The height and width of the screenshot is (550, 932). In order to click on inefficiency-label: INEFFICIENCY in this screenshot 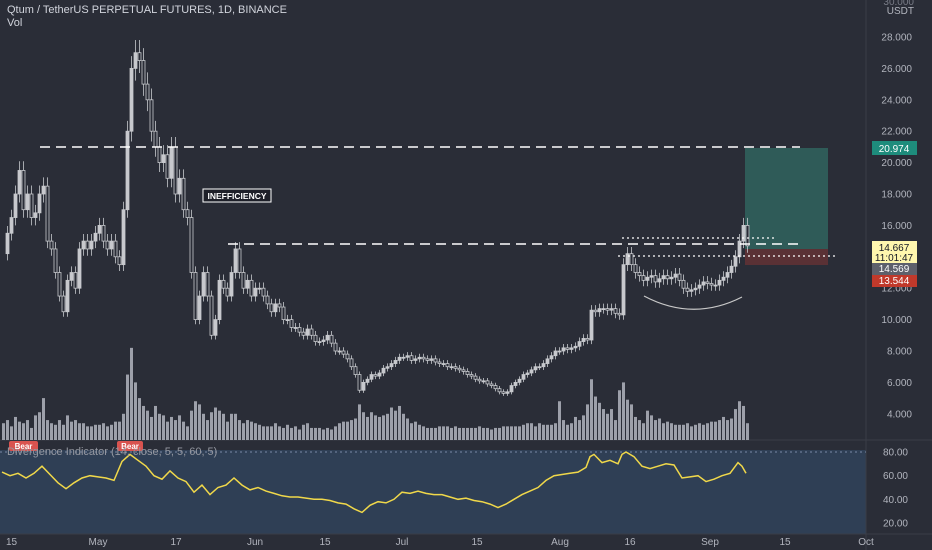, I will do `click(237, 195)`.